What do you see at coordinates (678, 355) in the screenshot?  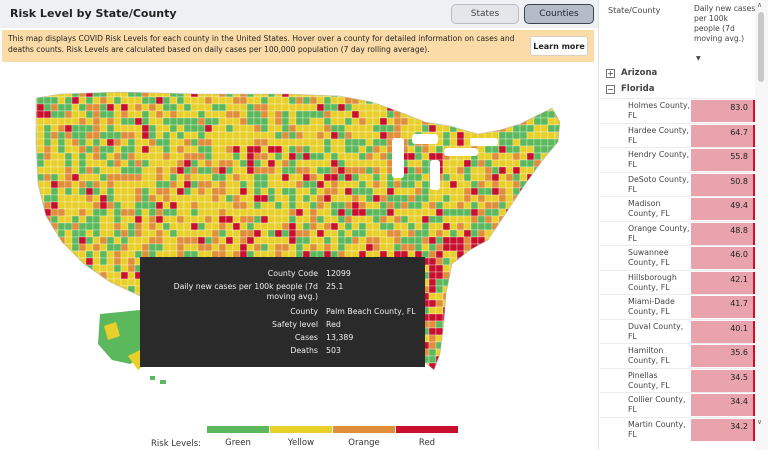 I see `table-row: Hamilton County, FL 35.6` at bounding box center [678, 355].